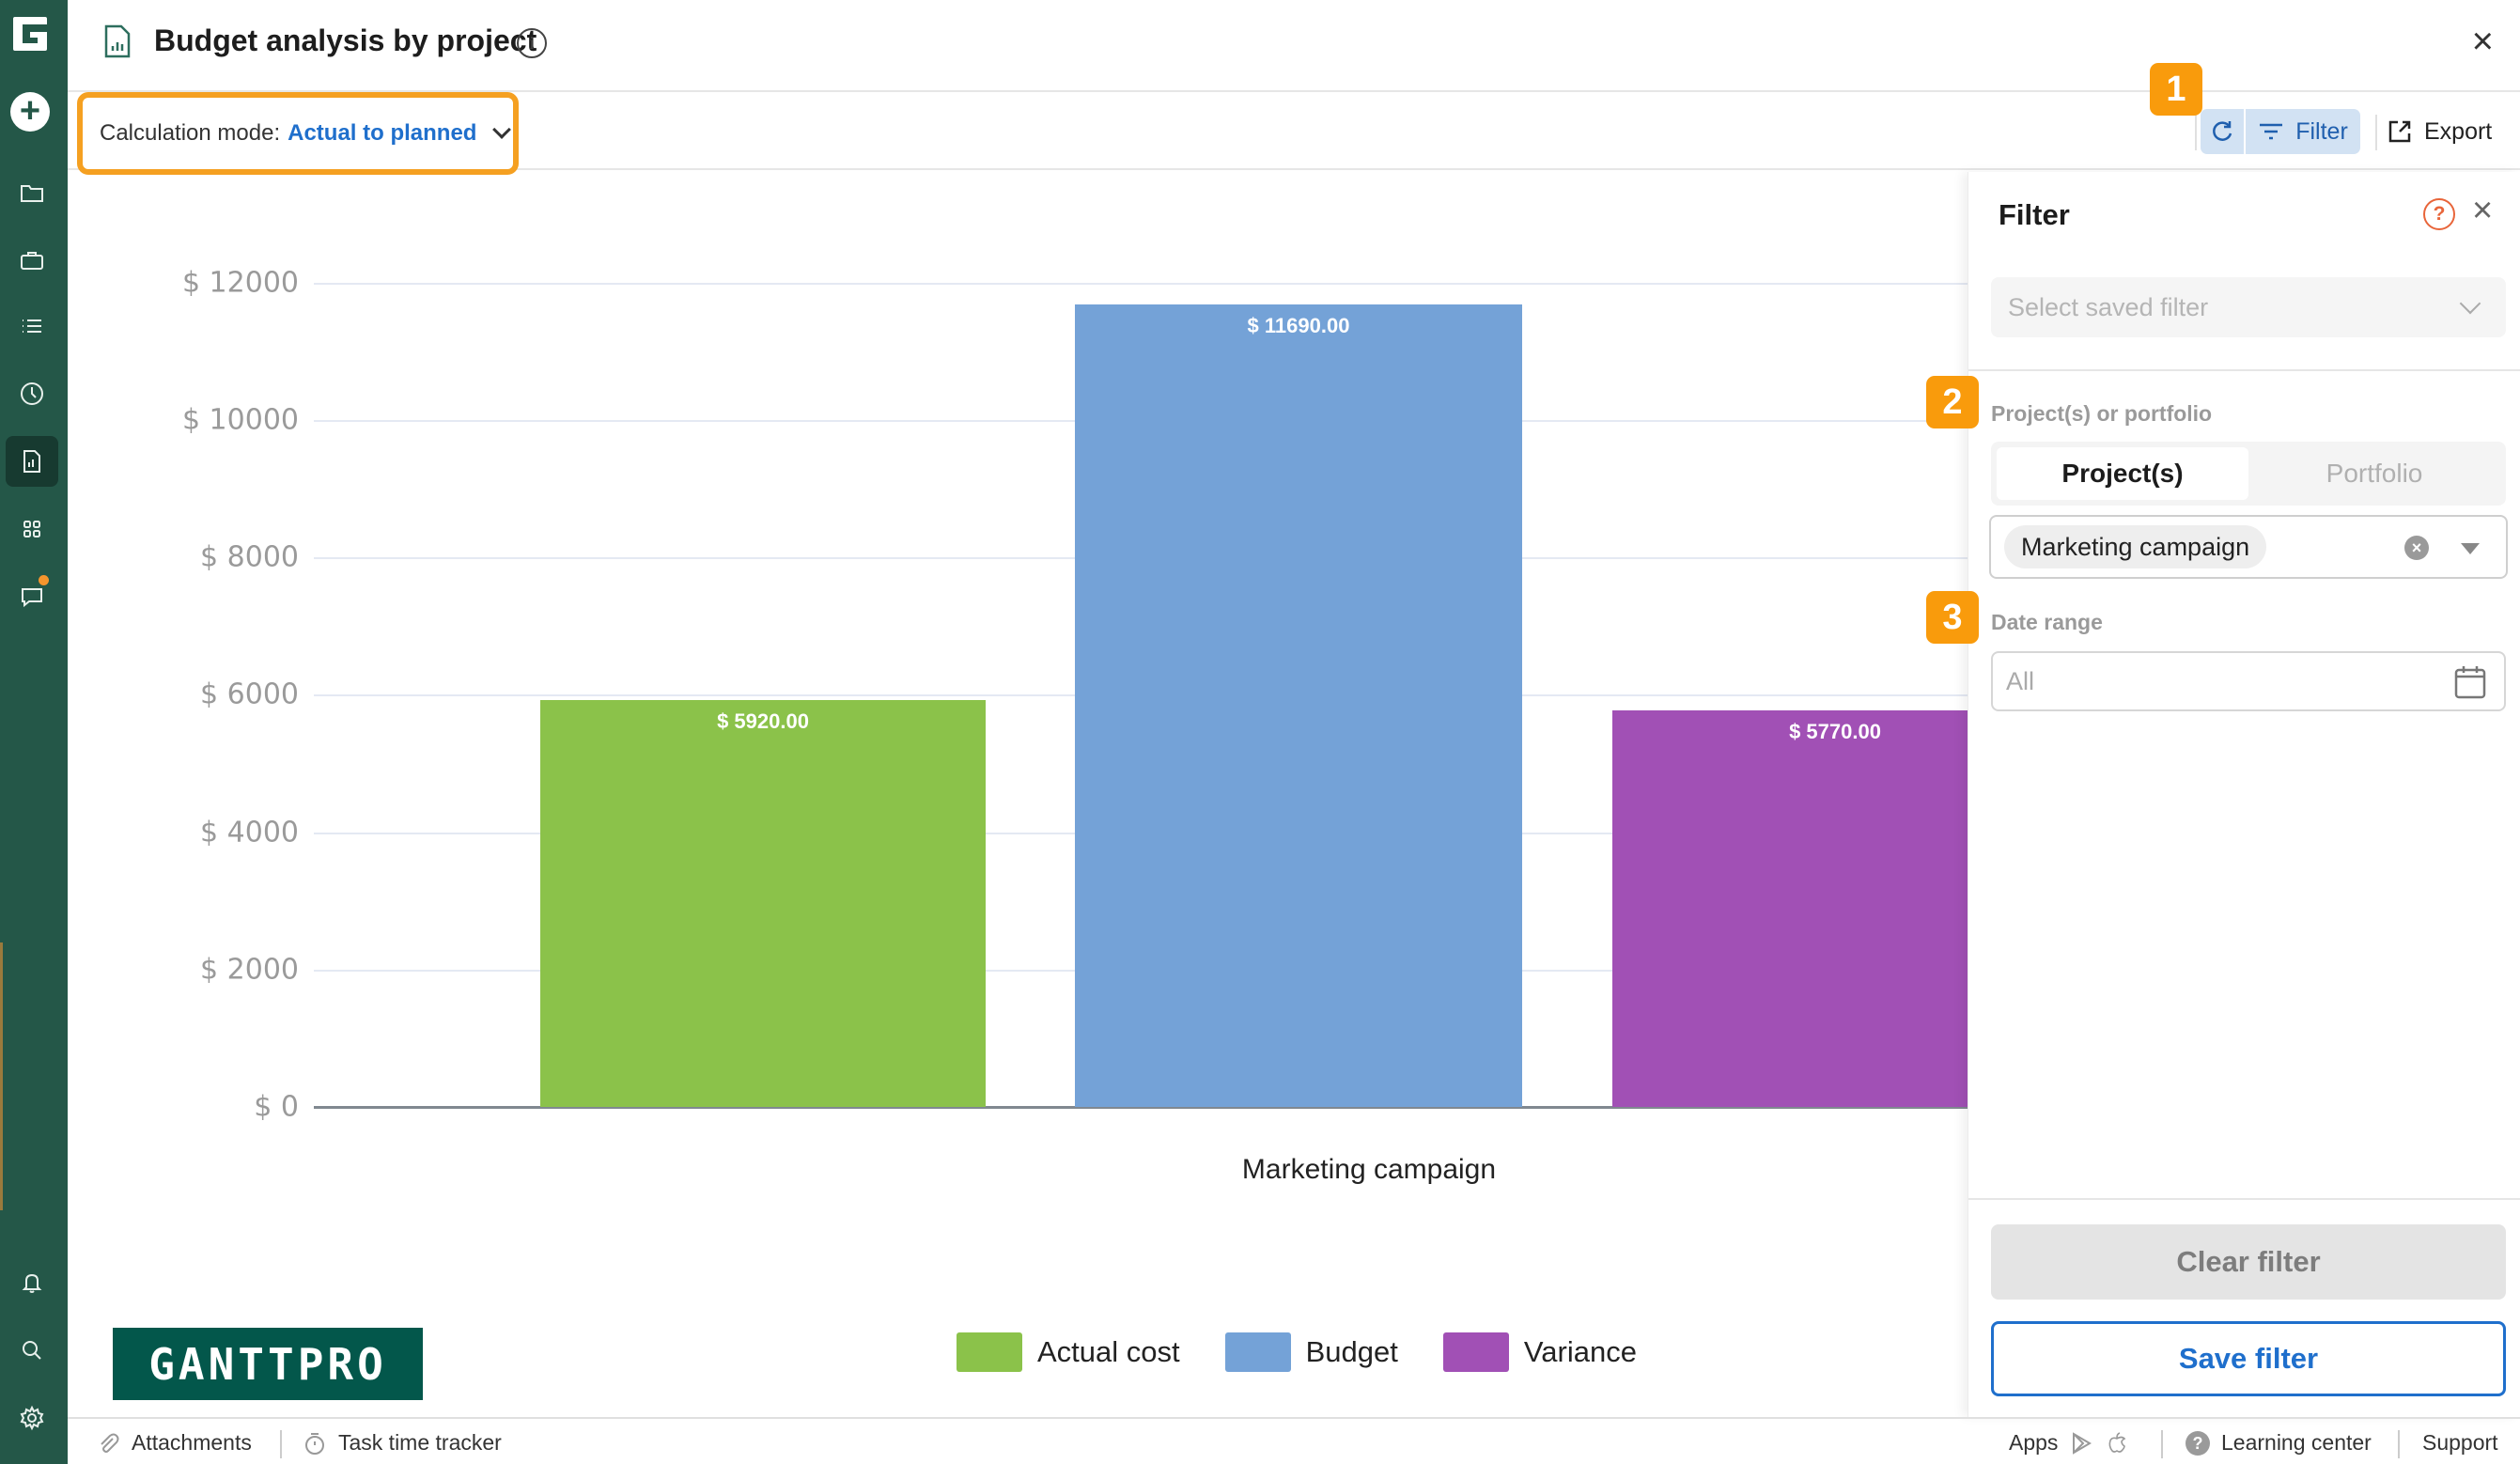 This screenshot has height=1464, width=2520. I want to click on sidebar-edge-accent, so click(1, 1076).